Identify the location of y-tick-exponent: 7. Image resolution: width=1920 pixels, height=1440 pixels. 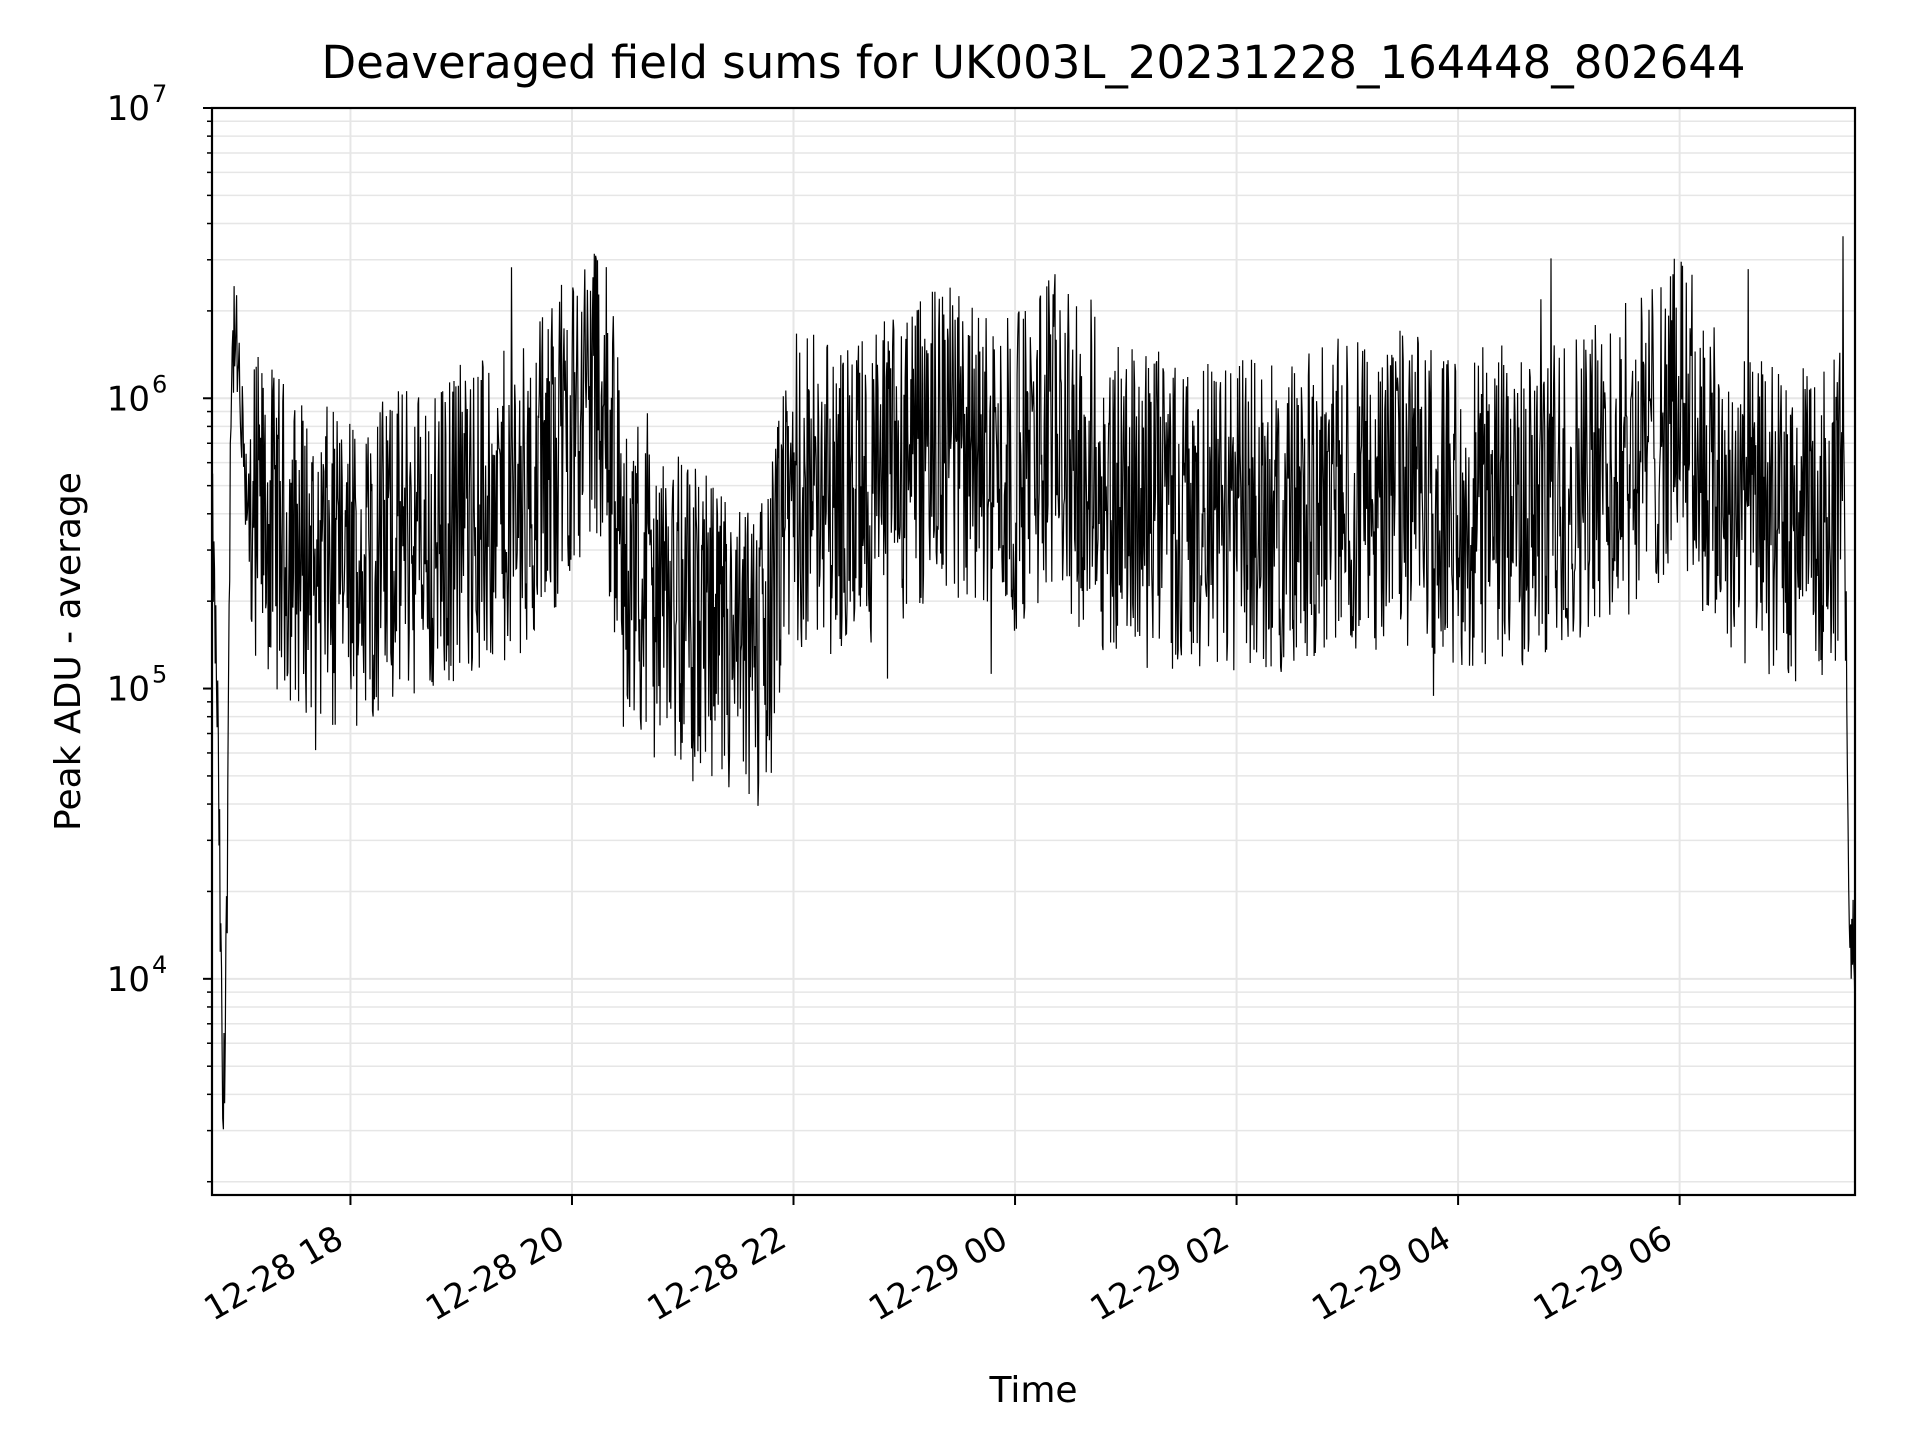
(159, 94).